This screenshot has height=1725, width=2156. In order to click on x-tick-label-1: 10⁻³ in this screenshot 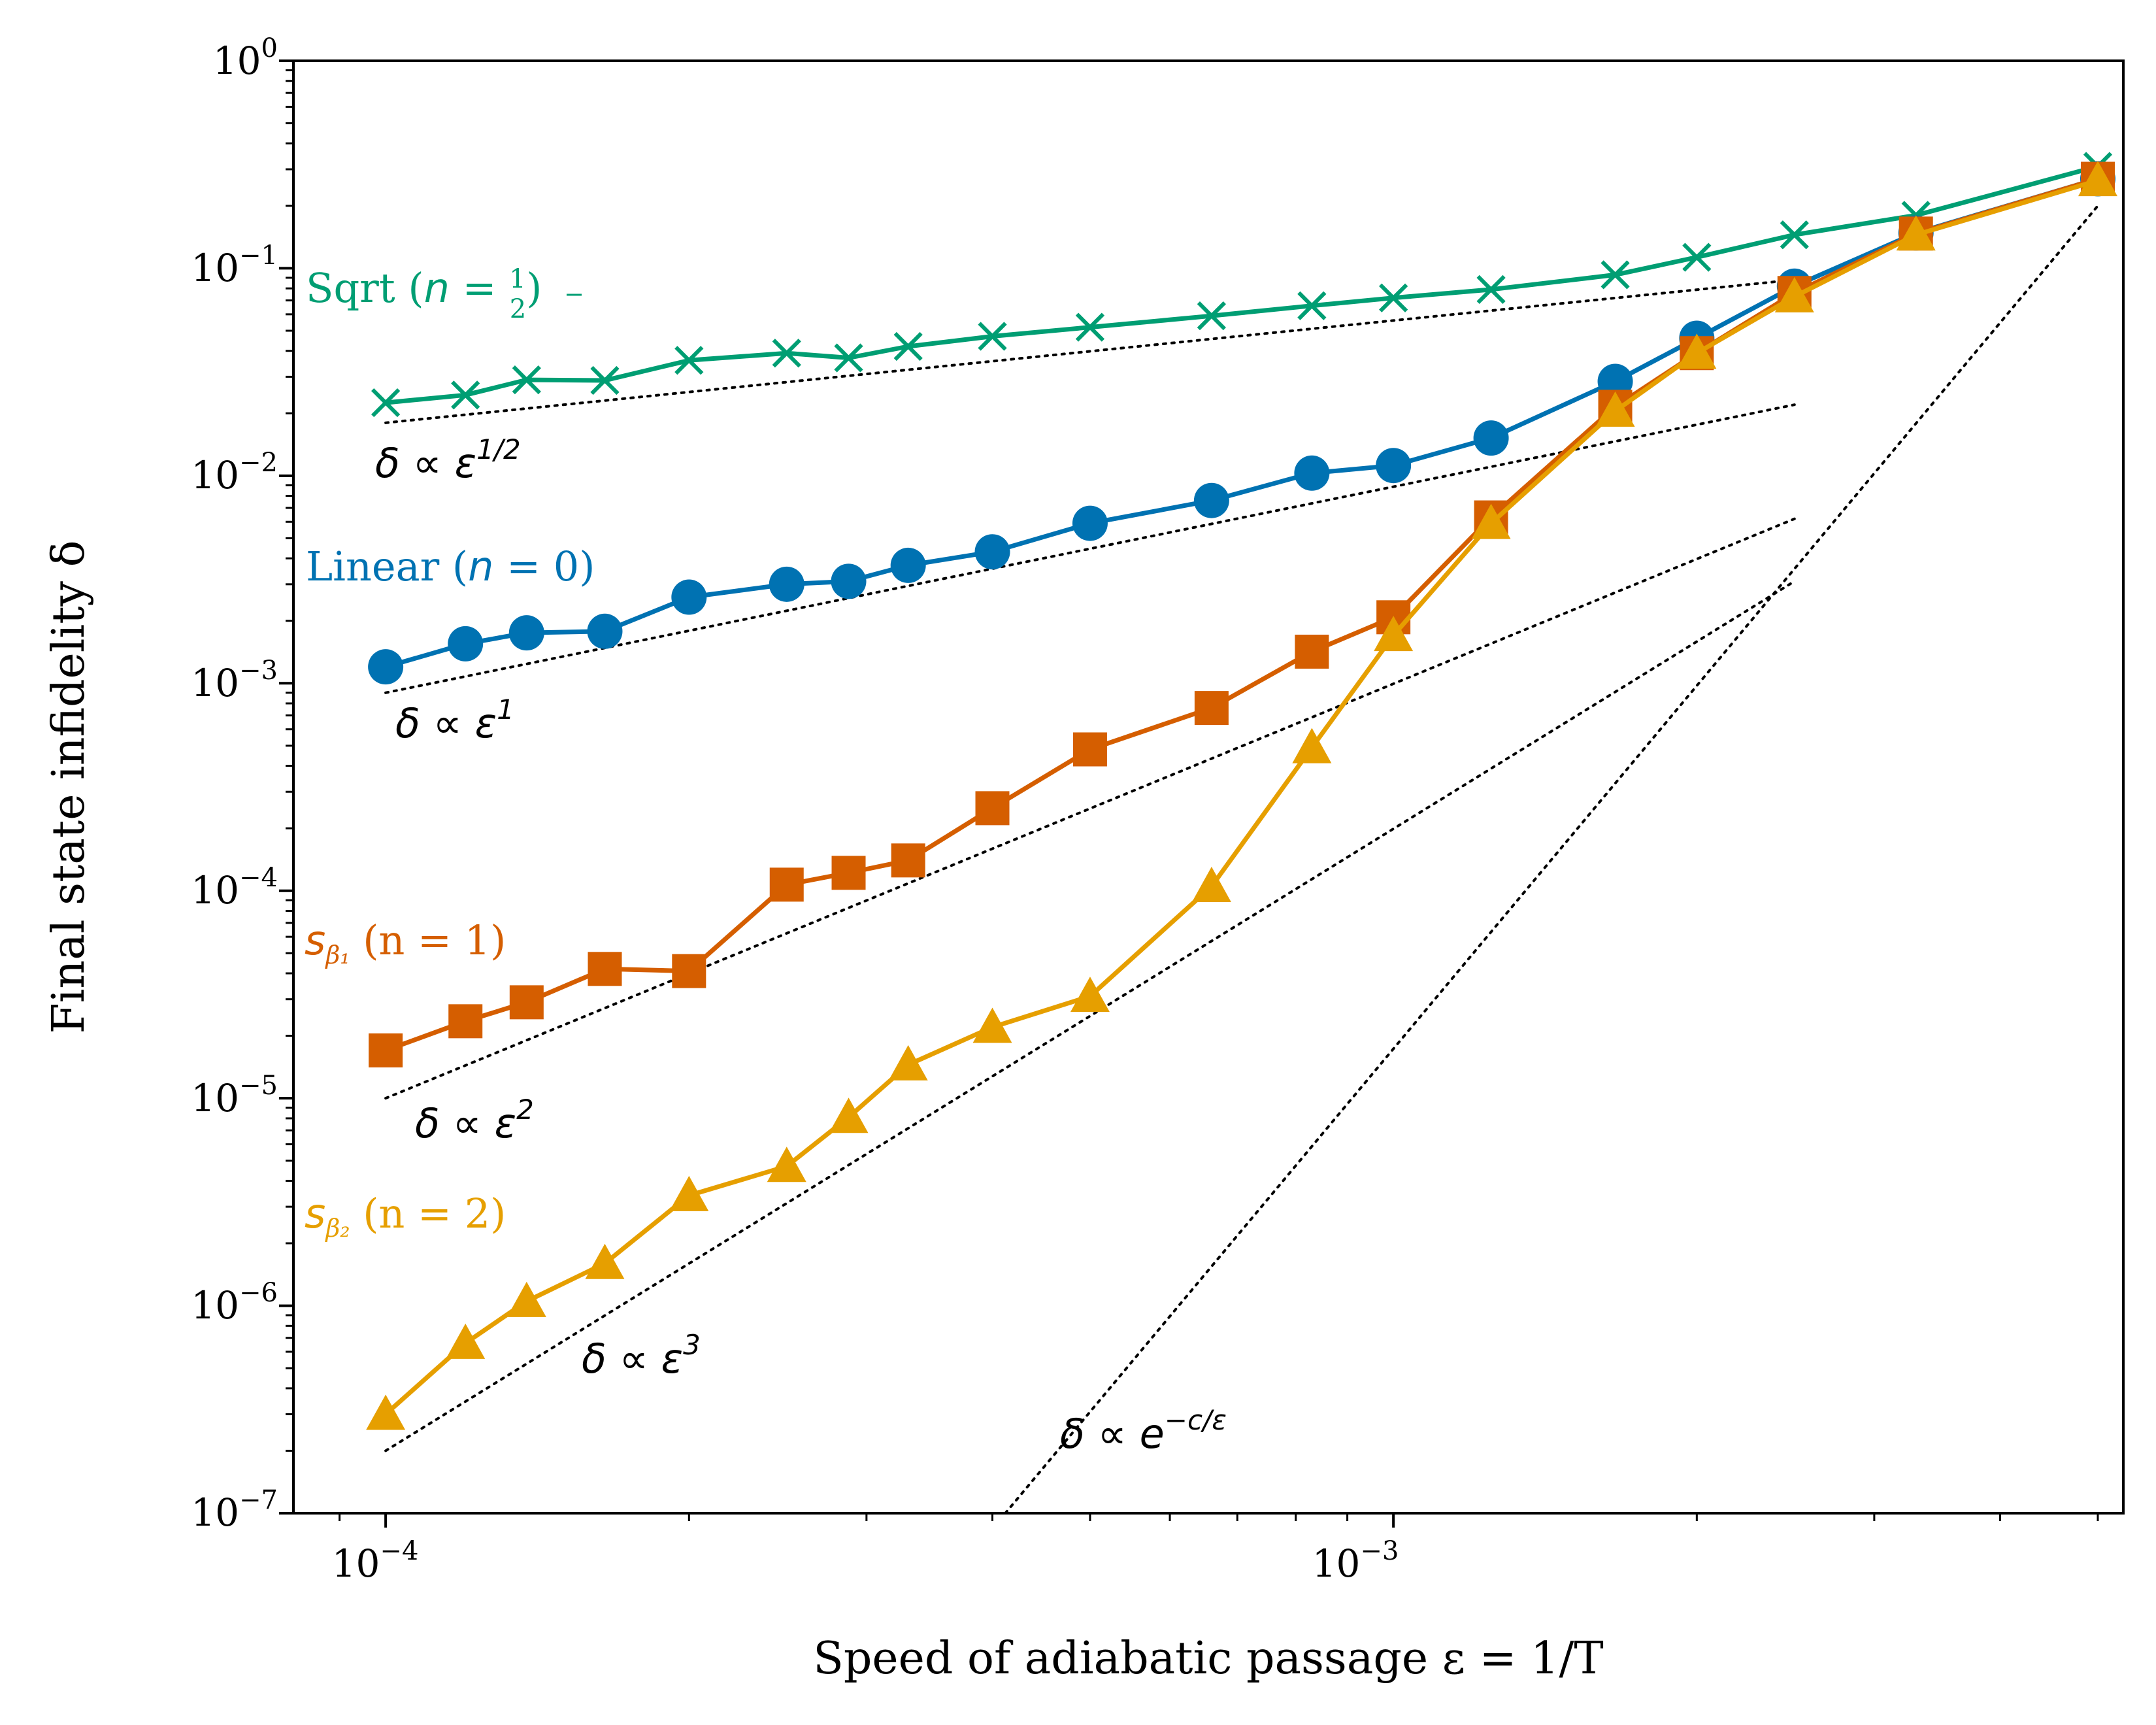, I will do `click(1355, 1561)`.